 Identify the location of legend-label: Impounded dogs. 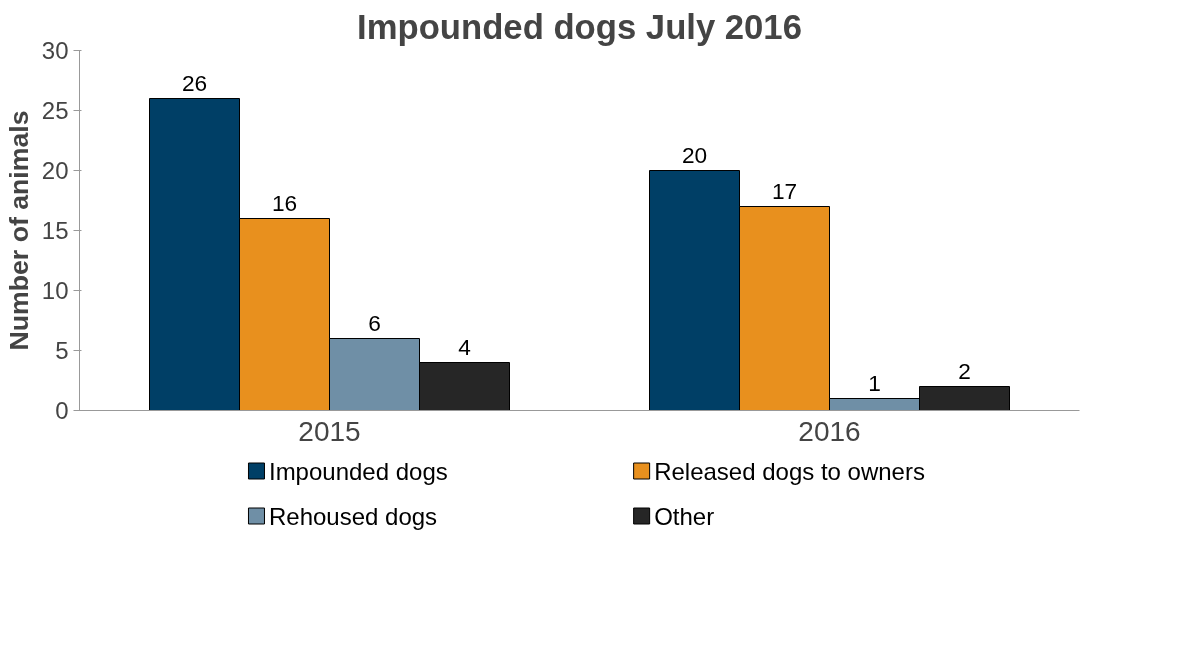
(358, 471).